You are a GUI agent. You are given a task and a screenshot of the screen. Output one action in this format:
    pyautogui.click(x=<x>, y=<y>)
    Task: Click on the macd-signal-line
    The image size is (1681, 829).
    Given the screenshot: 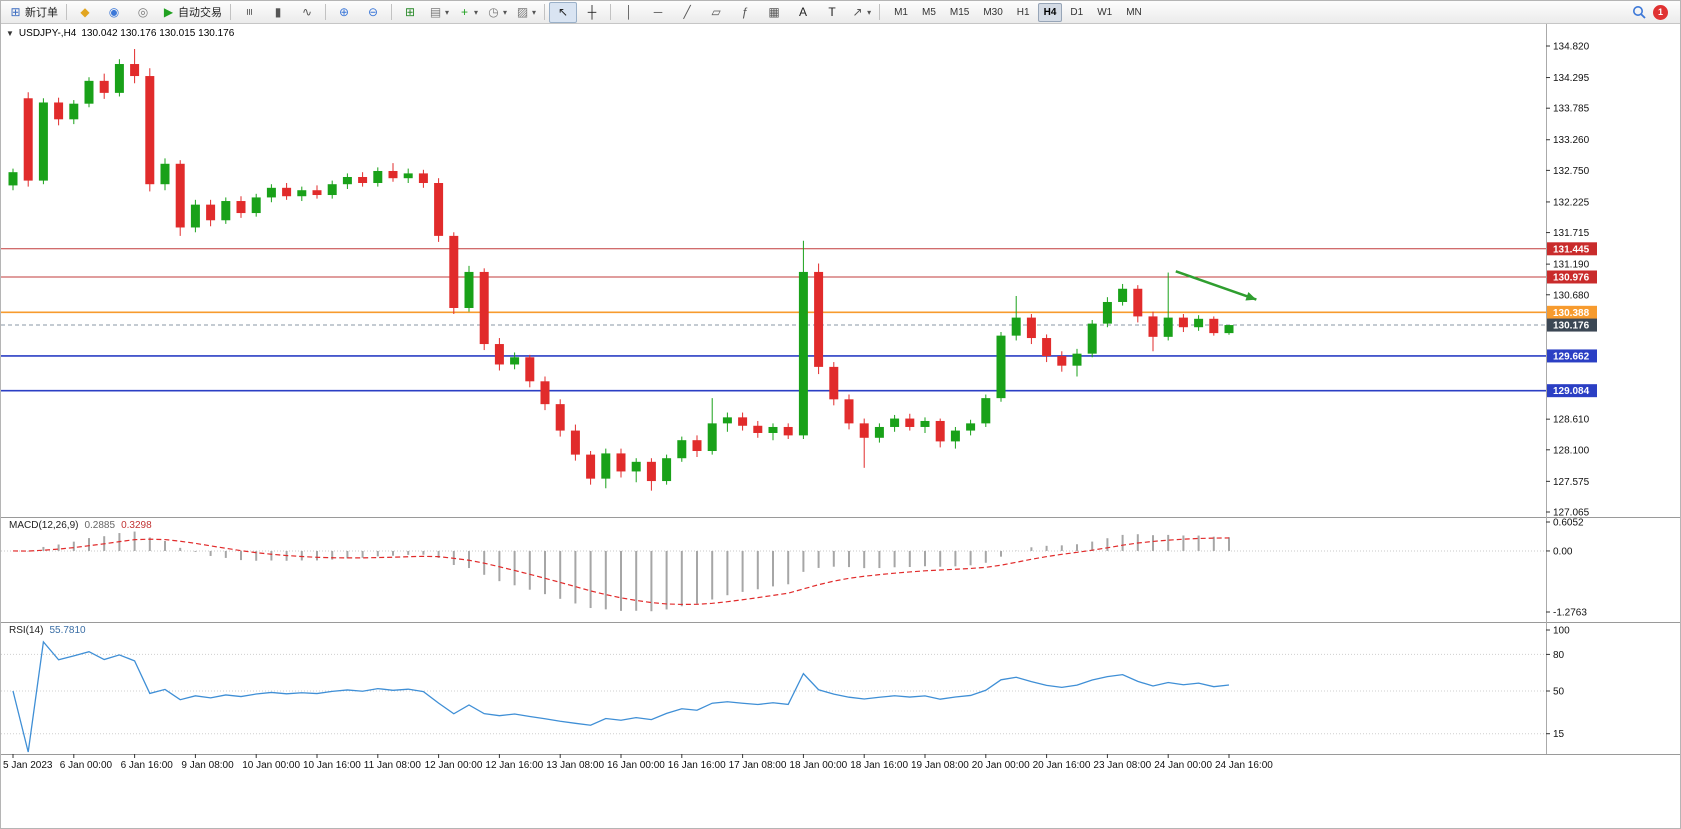 What is the action you would take?
    pyautogui.click(x=621, y=571)
    